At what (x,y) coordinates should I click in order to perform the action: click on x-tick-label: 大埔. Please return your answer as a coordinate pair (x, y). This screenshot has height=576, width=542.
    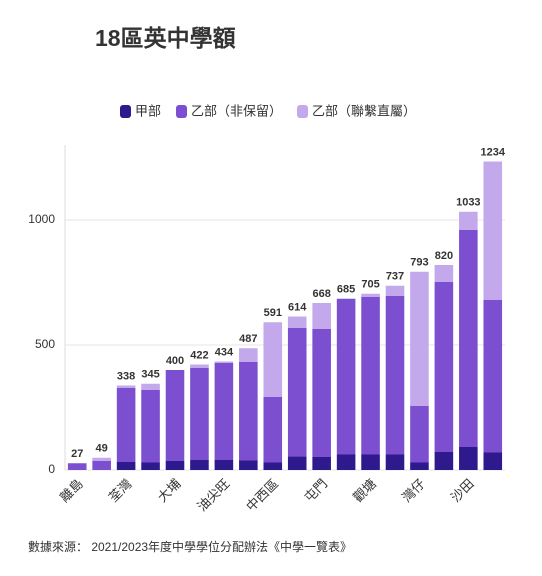
    Looking at the image, I should click on (169, 490).